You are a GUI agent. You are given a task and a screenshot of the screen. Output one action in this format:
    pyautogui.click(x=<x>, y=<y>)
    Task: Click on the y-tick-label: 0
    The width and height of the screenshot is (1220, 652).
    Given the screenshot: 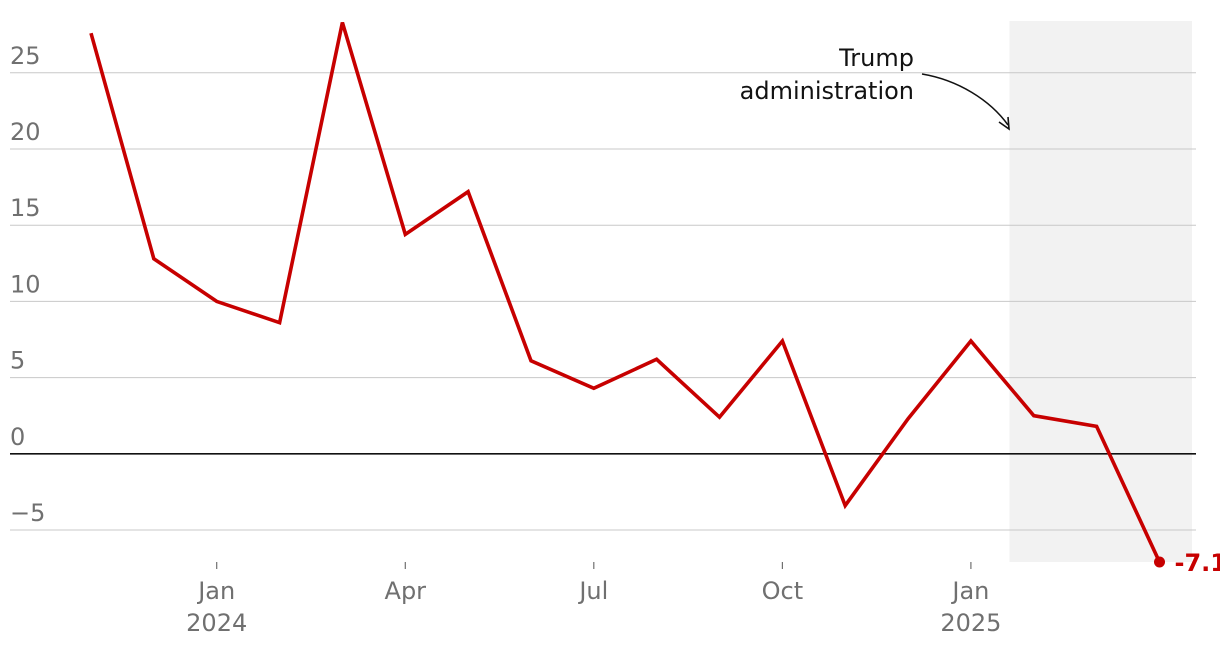 What is the action you would take?
    pyautogui.click(x=17, y=437)
    